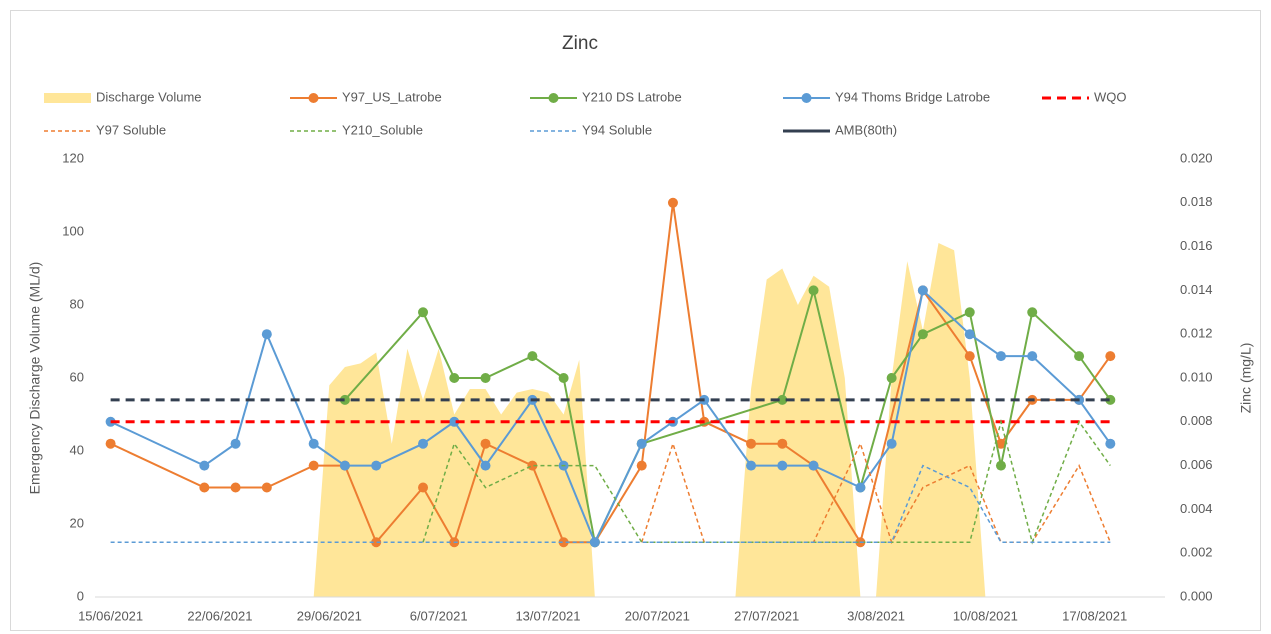 Image resolution: width=1271 pixels, height=634 pixels. I want to click on y2-tick-label: 0.012, so click(1196, 333).